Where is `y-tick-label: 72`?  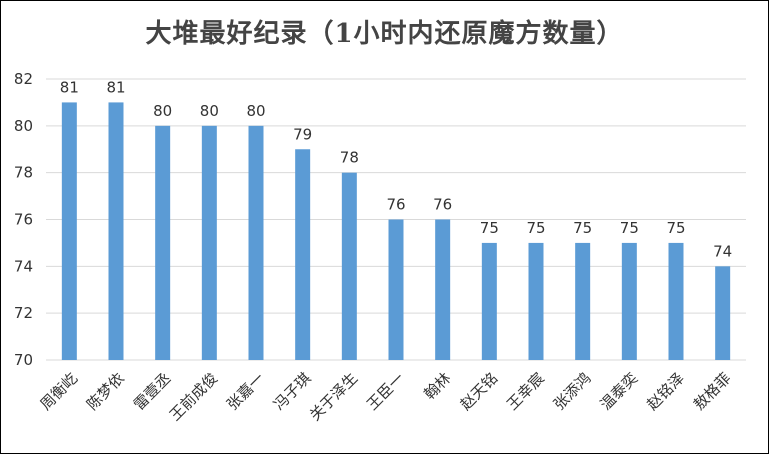 y-tick-label: 72 is located at coordinates (23, 313).